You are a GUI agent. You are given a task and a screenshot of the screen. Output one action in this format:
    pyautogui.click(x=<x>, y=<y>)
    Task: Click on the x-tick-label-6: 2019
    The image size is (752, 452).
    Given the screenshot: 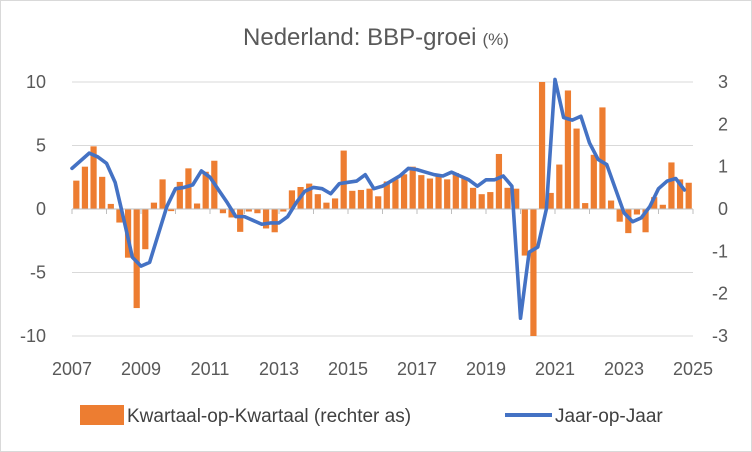 What is the action you would take?
    pyautogui.click(x=486, y=369)
    